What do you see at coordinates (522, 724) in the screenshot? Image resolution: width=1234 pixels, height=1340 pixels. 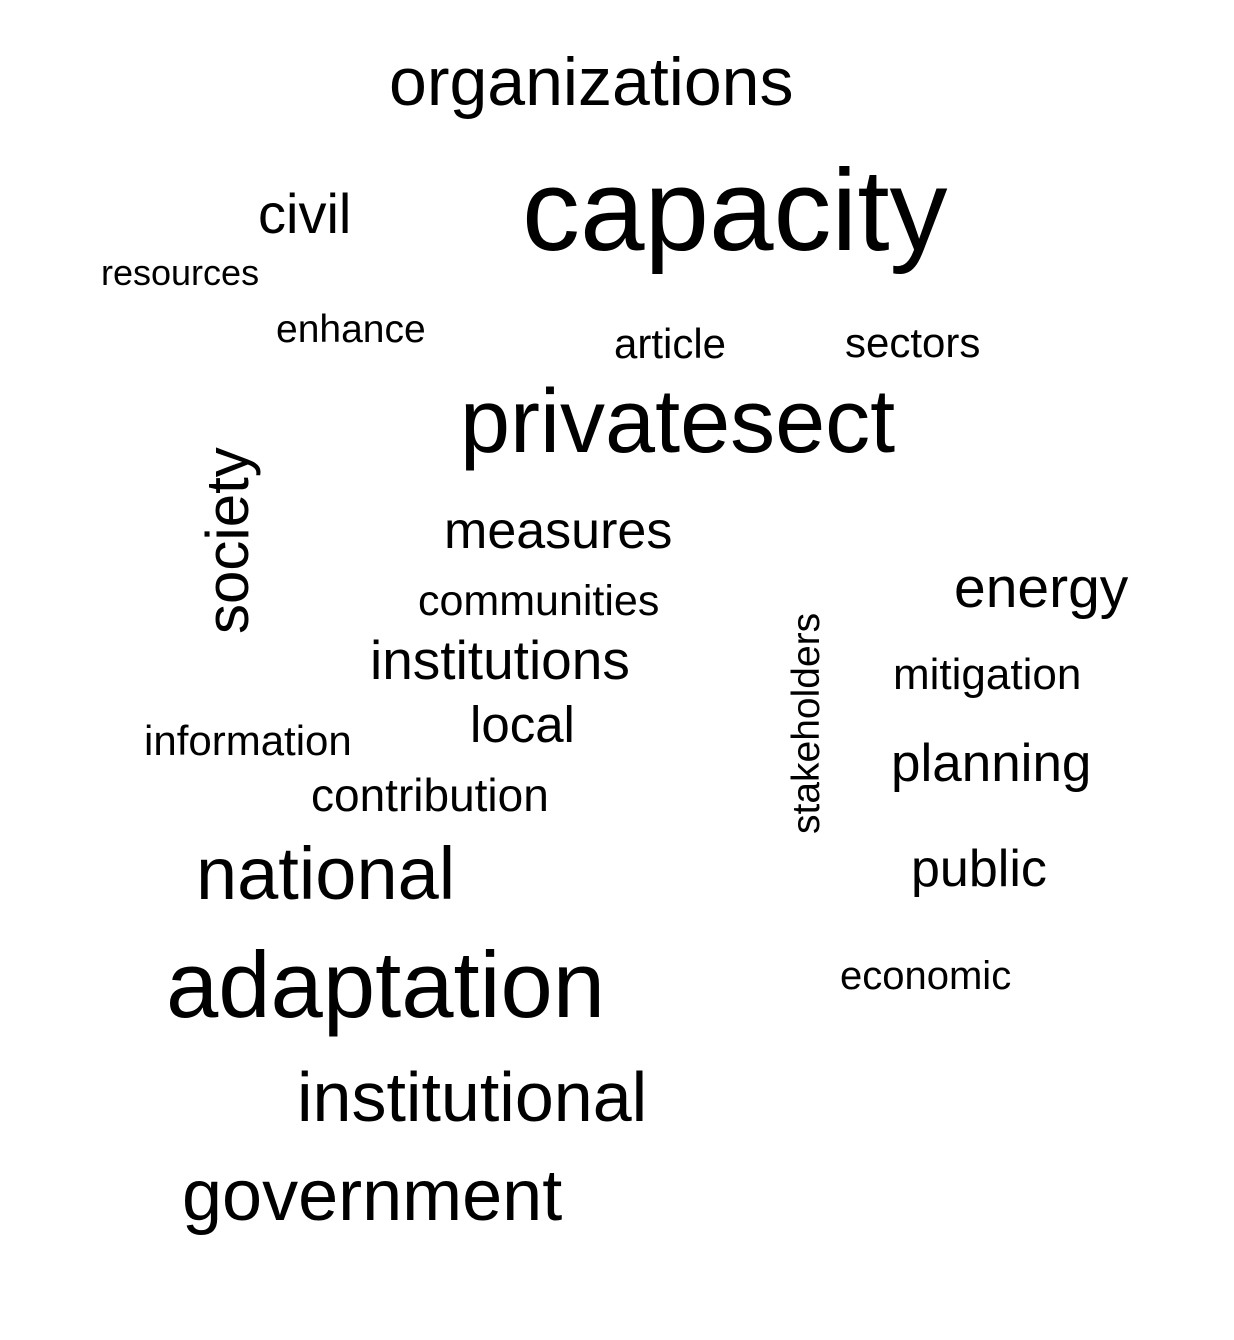 I see `word-local: local` at bounding box center [522, 724].